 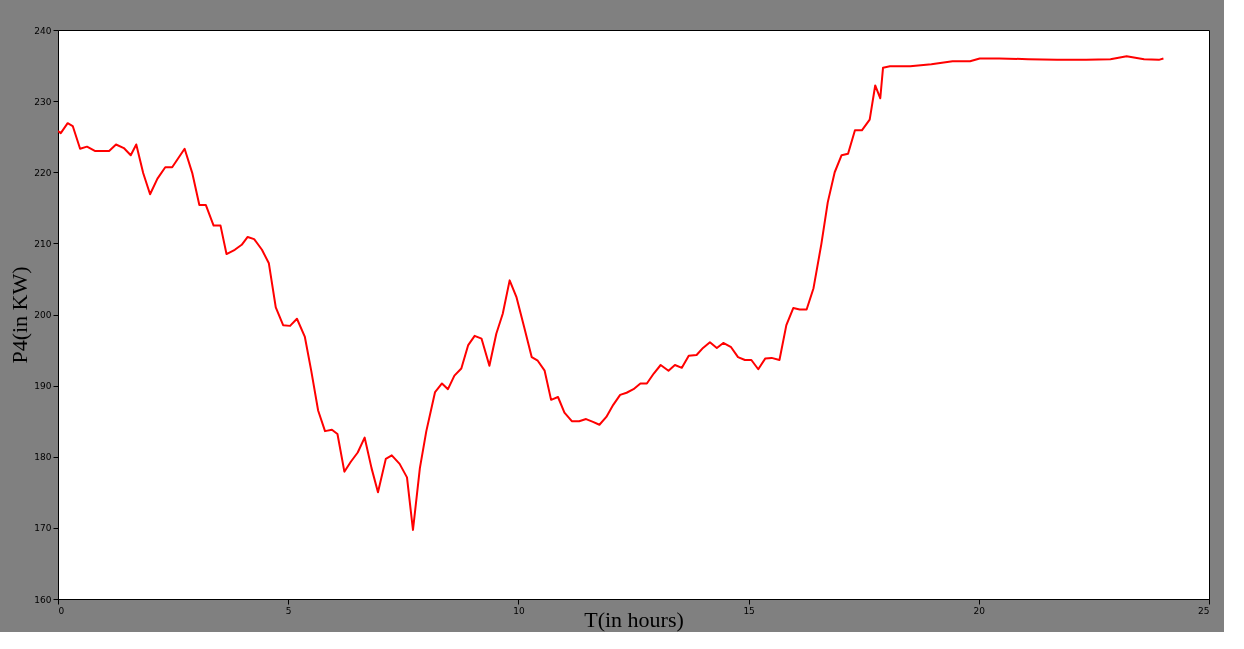 What do you see at coordinates (43, 528) in the screenshot?
I see `y-tick-label: 170` at bounding box center [43, 528].